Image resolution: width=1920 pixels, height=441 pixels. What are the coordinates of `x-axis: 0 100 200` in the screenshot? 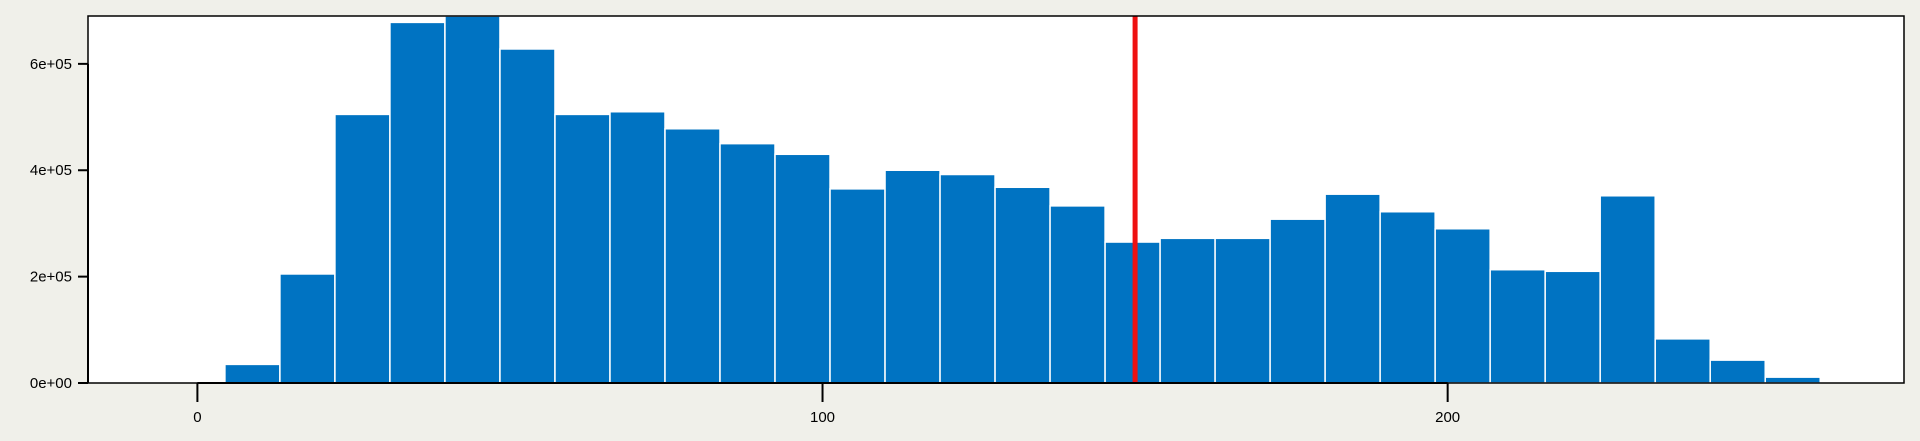 It's located at (826, 404).